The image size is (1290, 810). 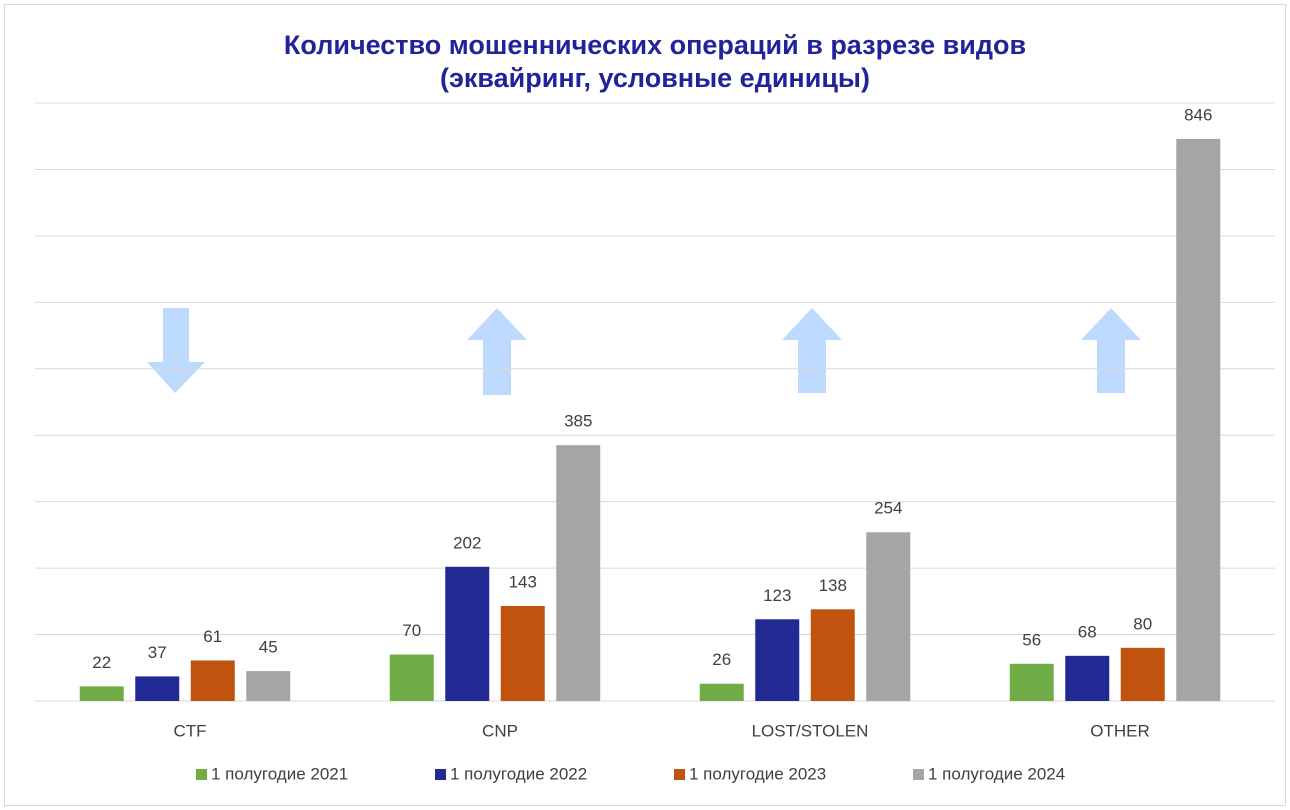 What do you see at coordinates (189, 730) in the screenshot?
I see `x-tick-label: CTF` at bounding box center [189, 730].